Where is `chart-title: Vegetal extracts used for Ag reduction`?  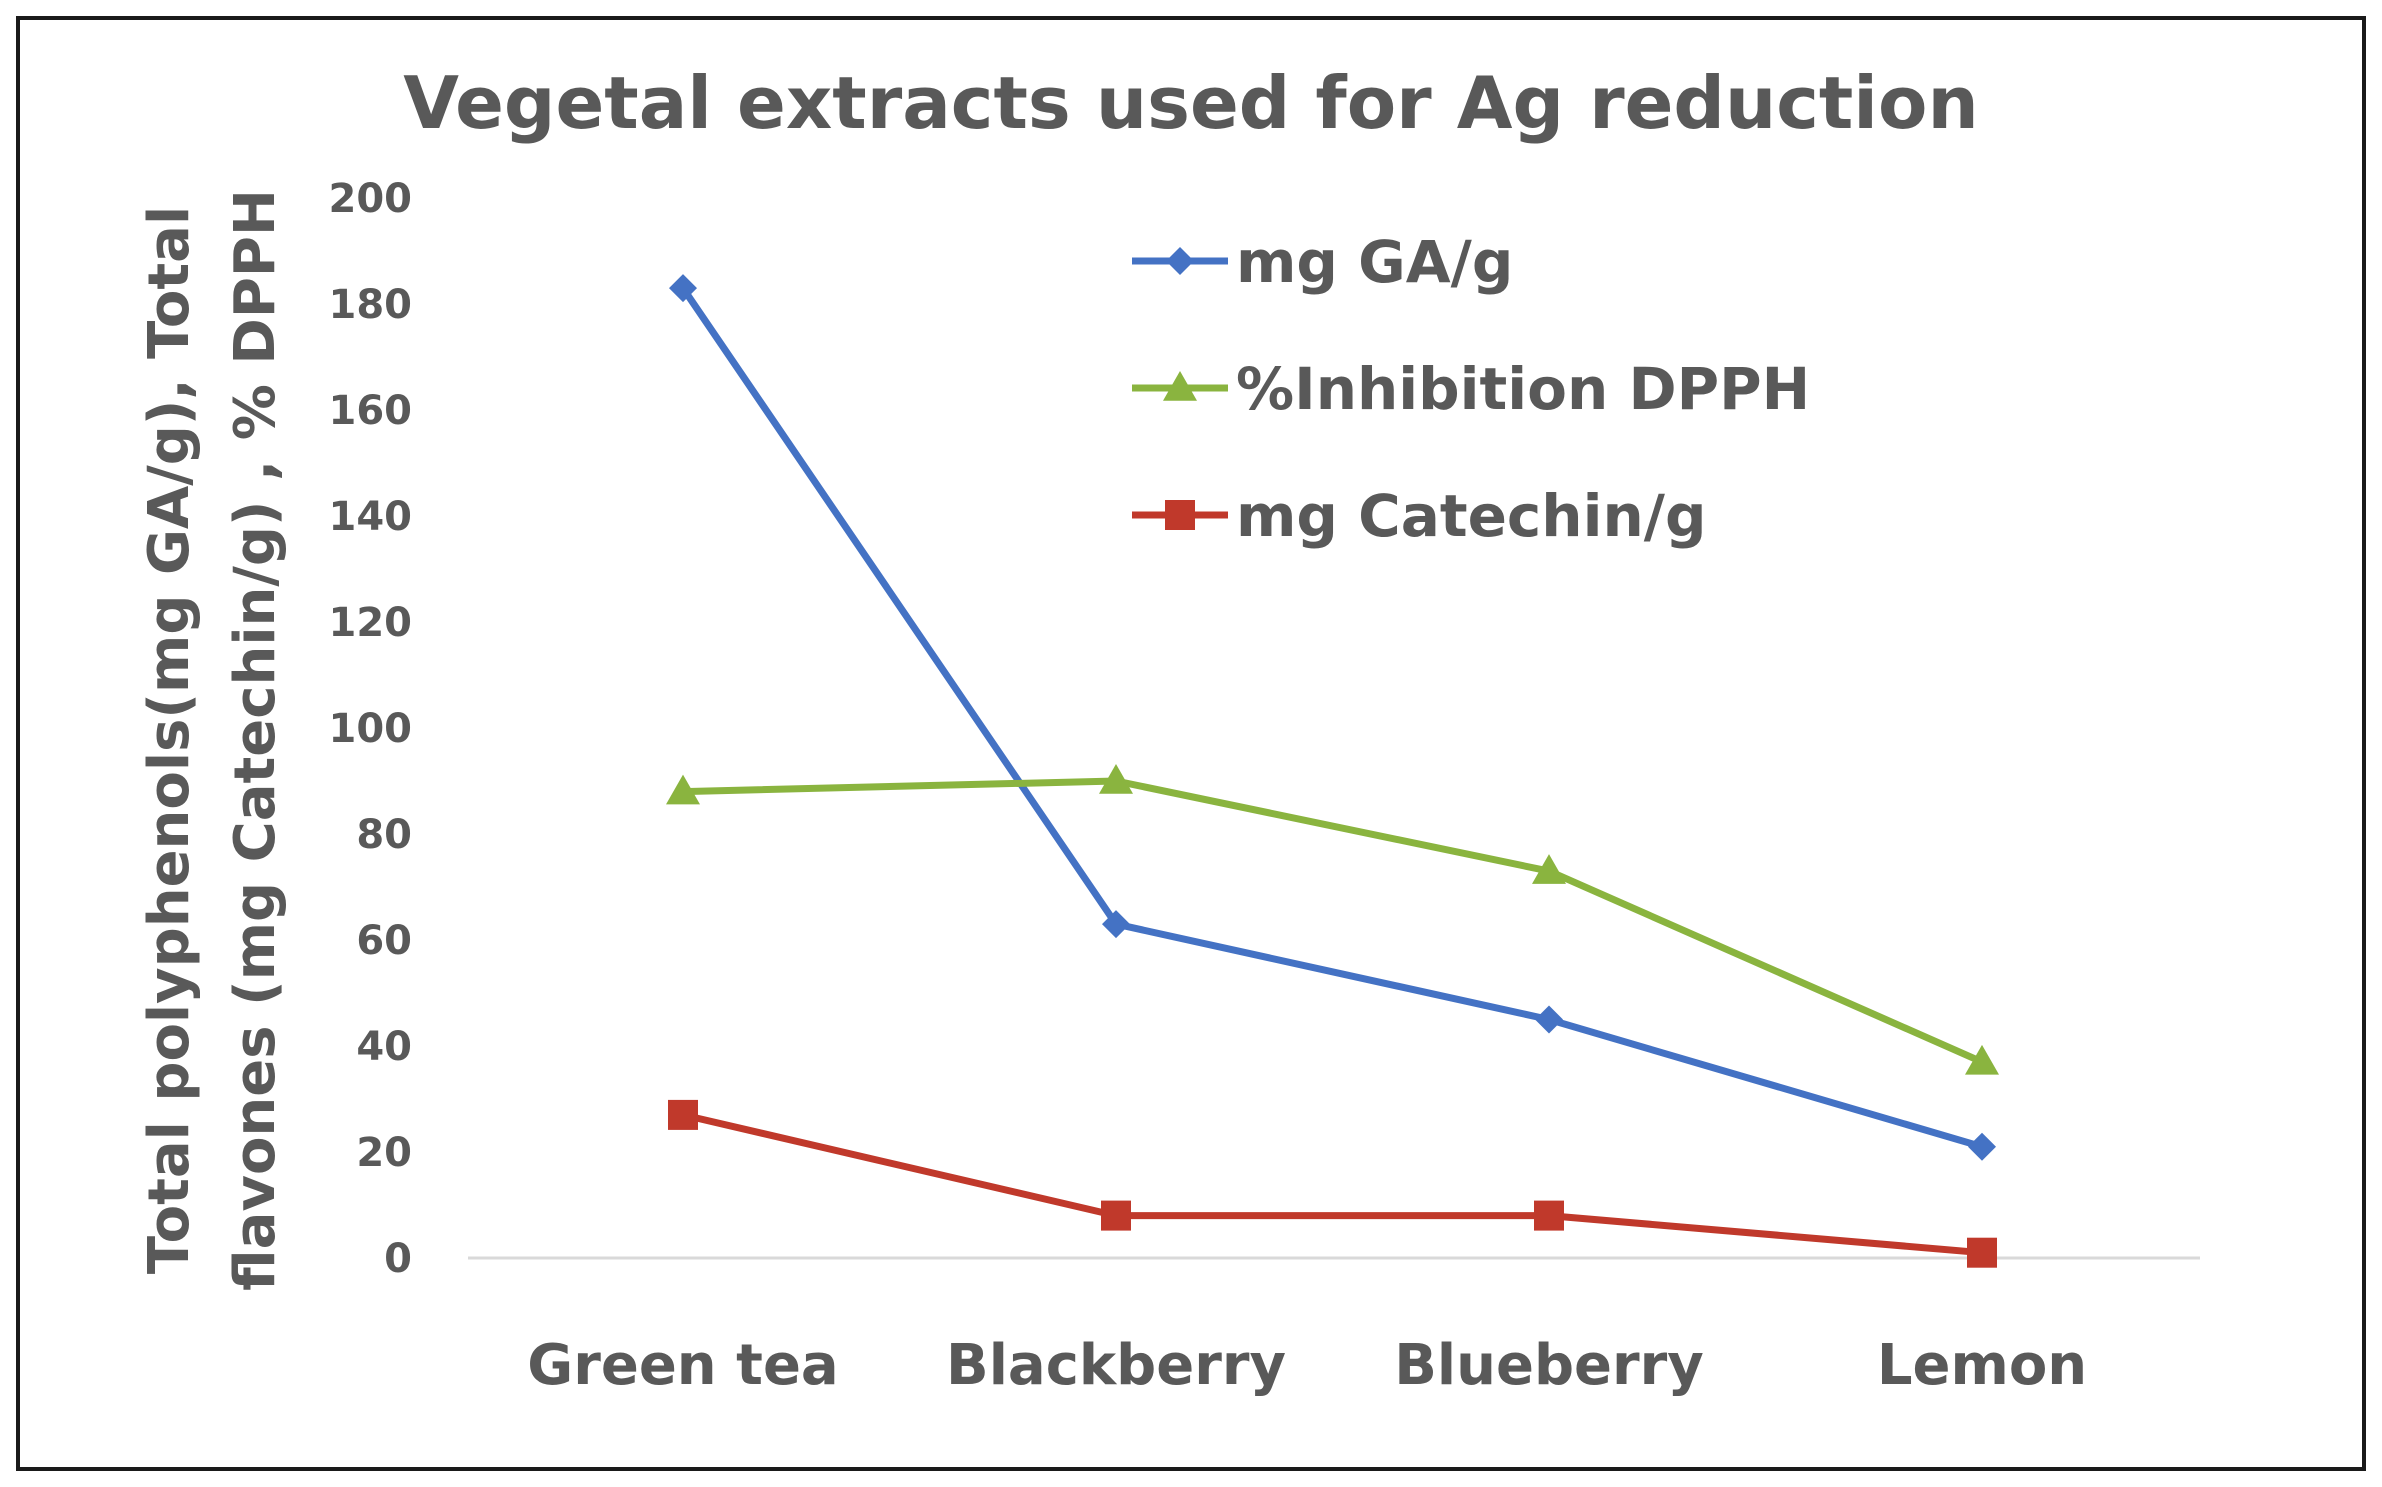
chart-title: Vegetal extracts used for Ag reduction is located at coordinates (1190, 103).